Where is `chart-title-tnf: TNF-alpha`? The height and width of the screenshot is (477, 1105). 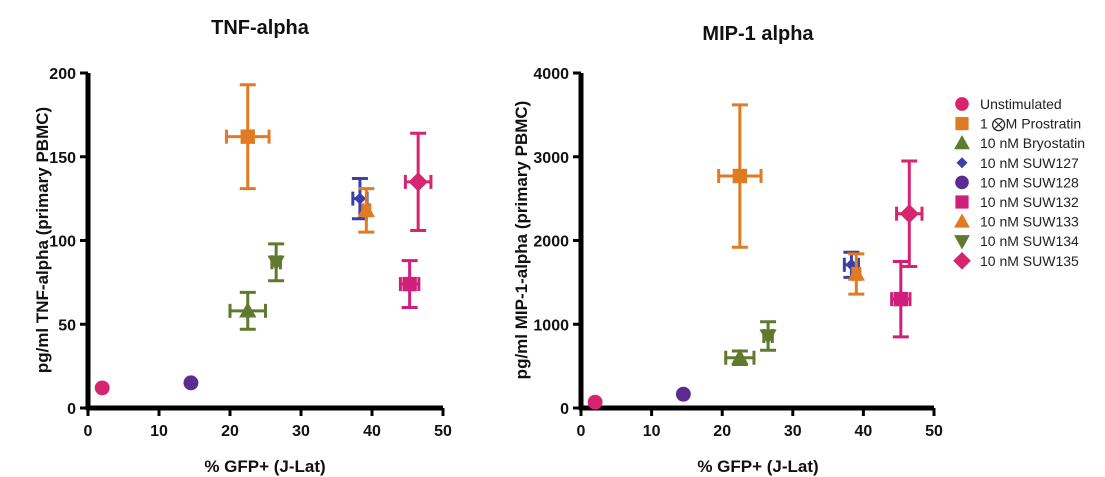
chart-title-tnf: TNF-alpha is located at coordinates (260, 28).